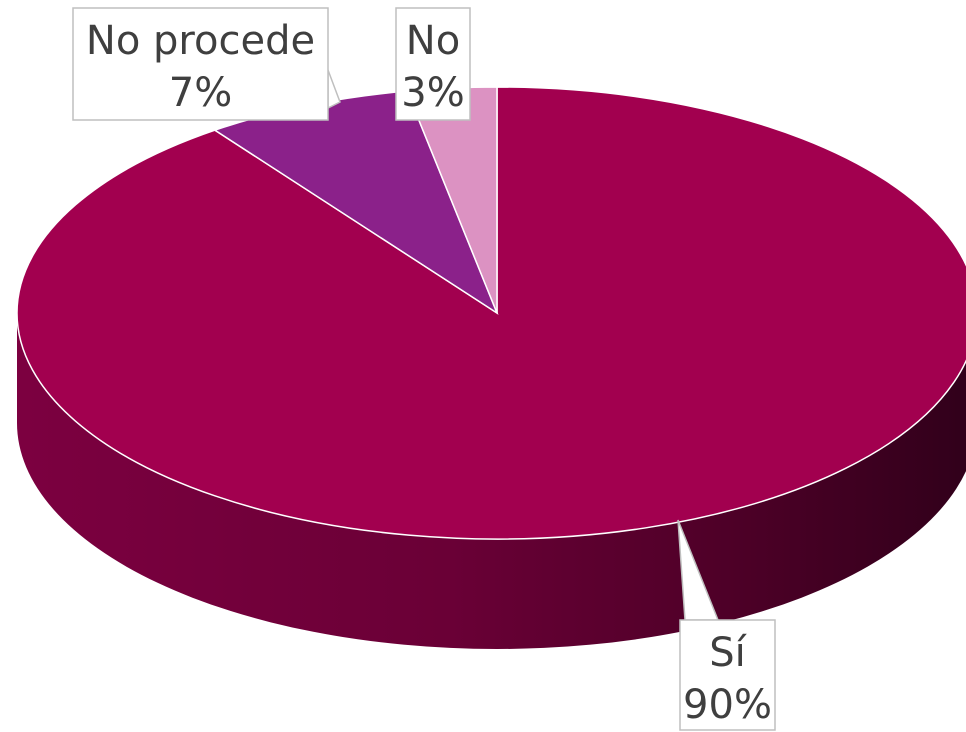  I want to click on label-leader, so click(334, 89).